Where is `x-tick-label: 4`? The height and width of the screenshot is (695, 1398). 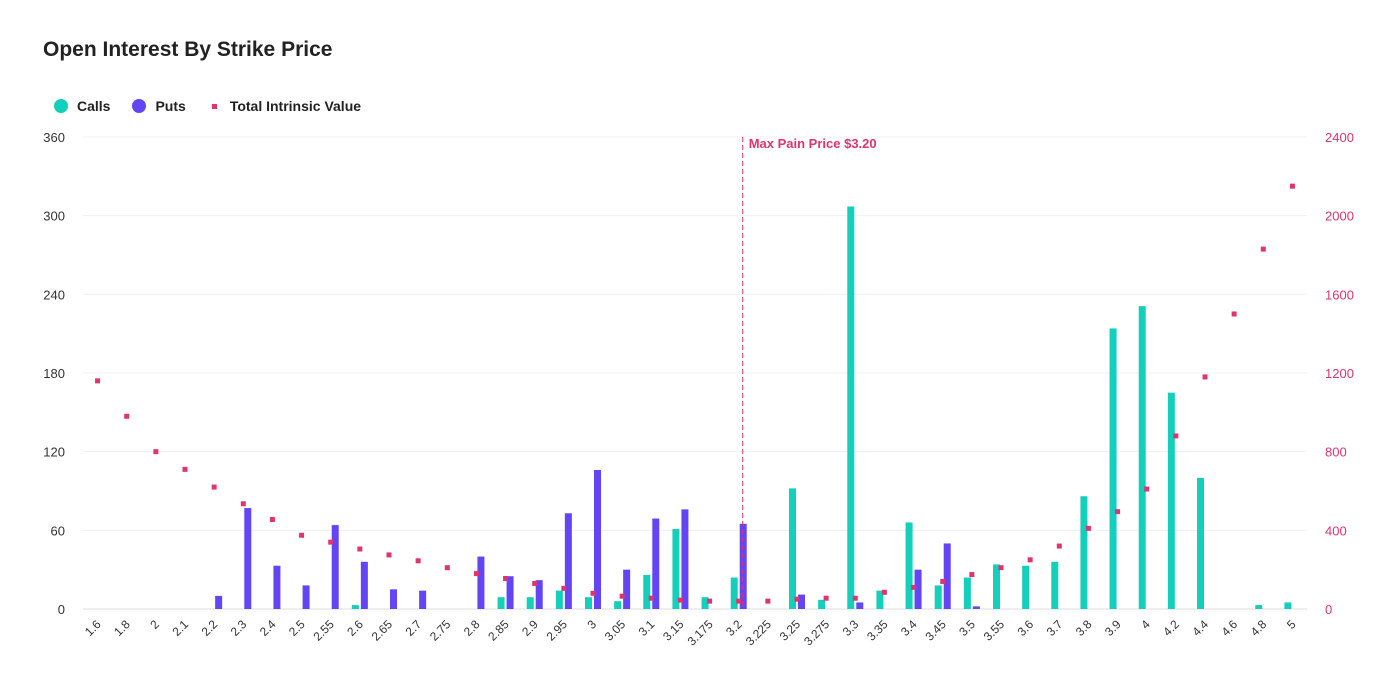
x-tick-label: 4 is located at coordinates (1145, 624).